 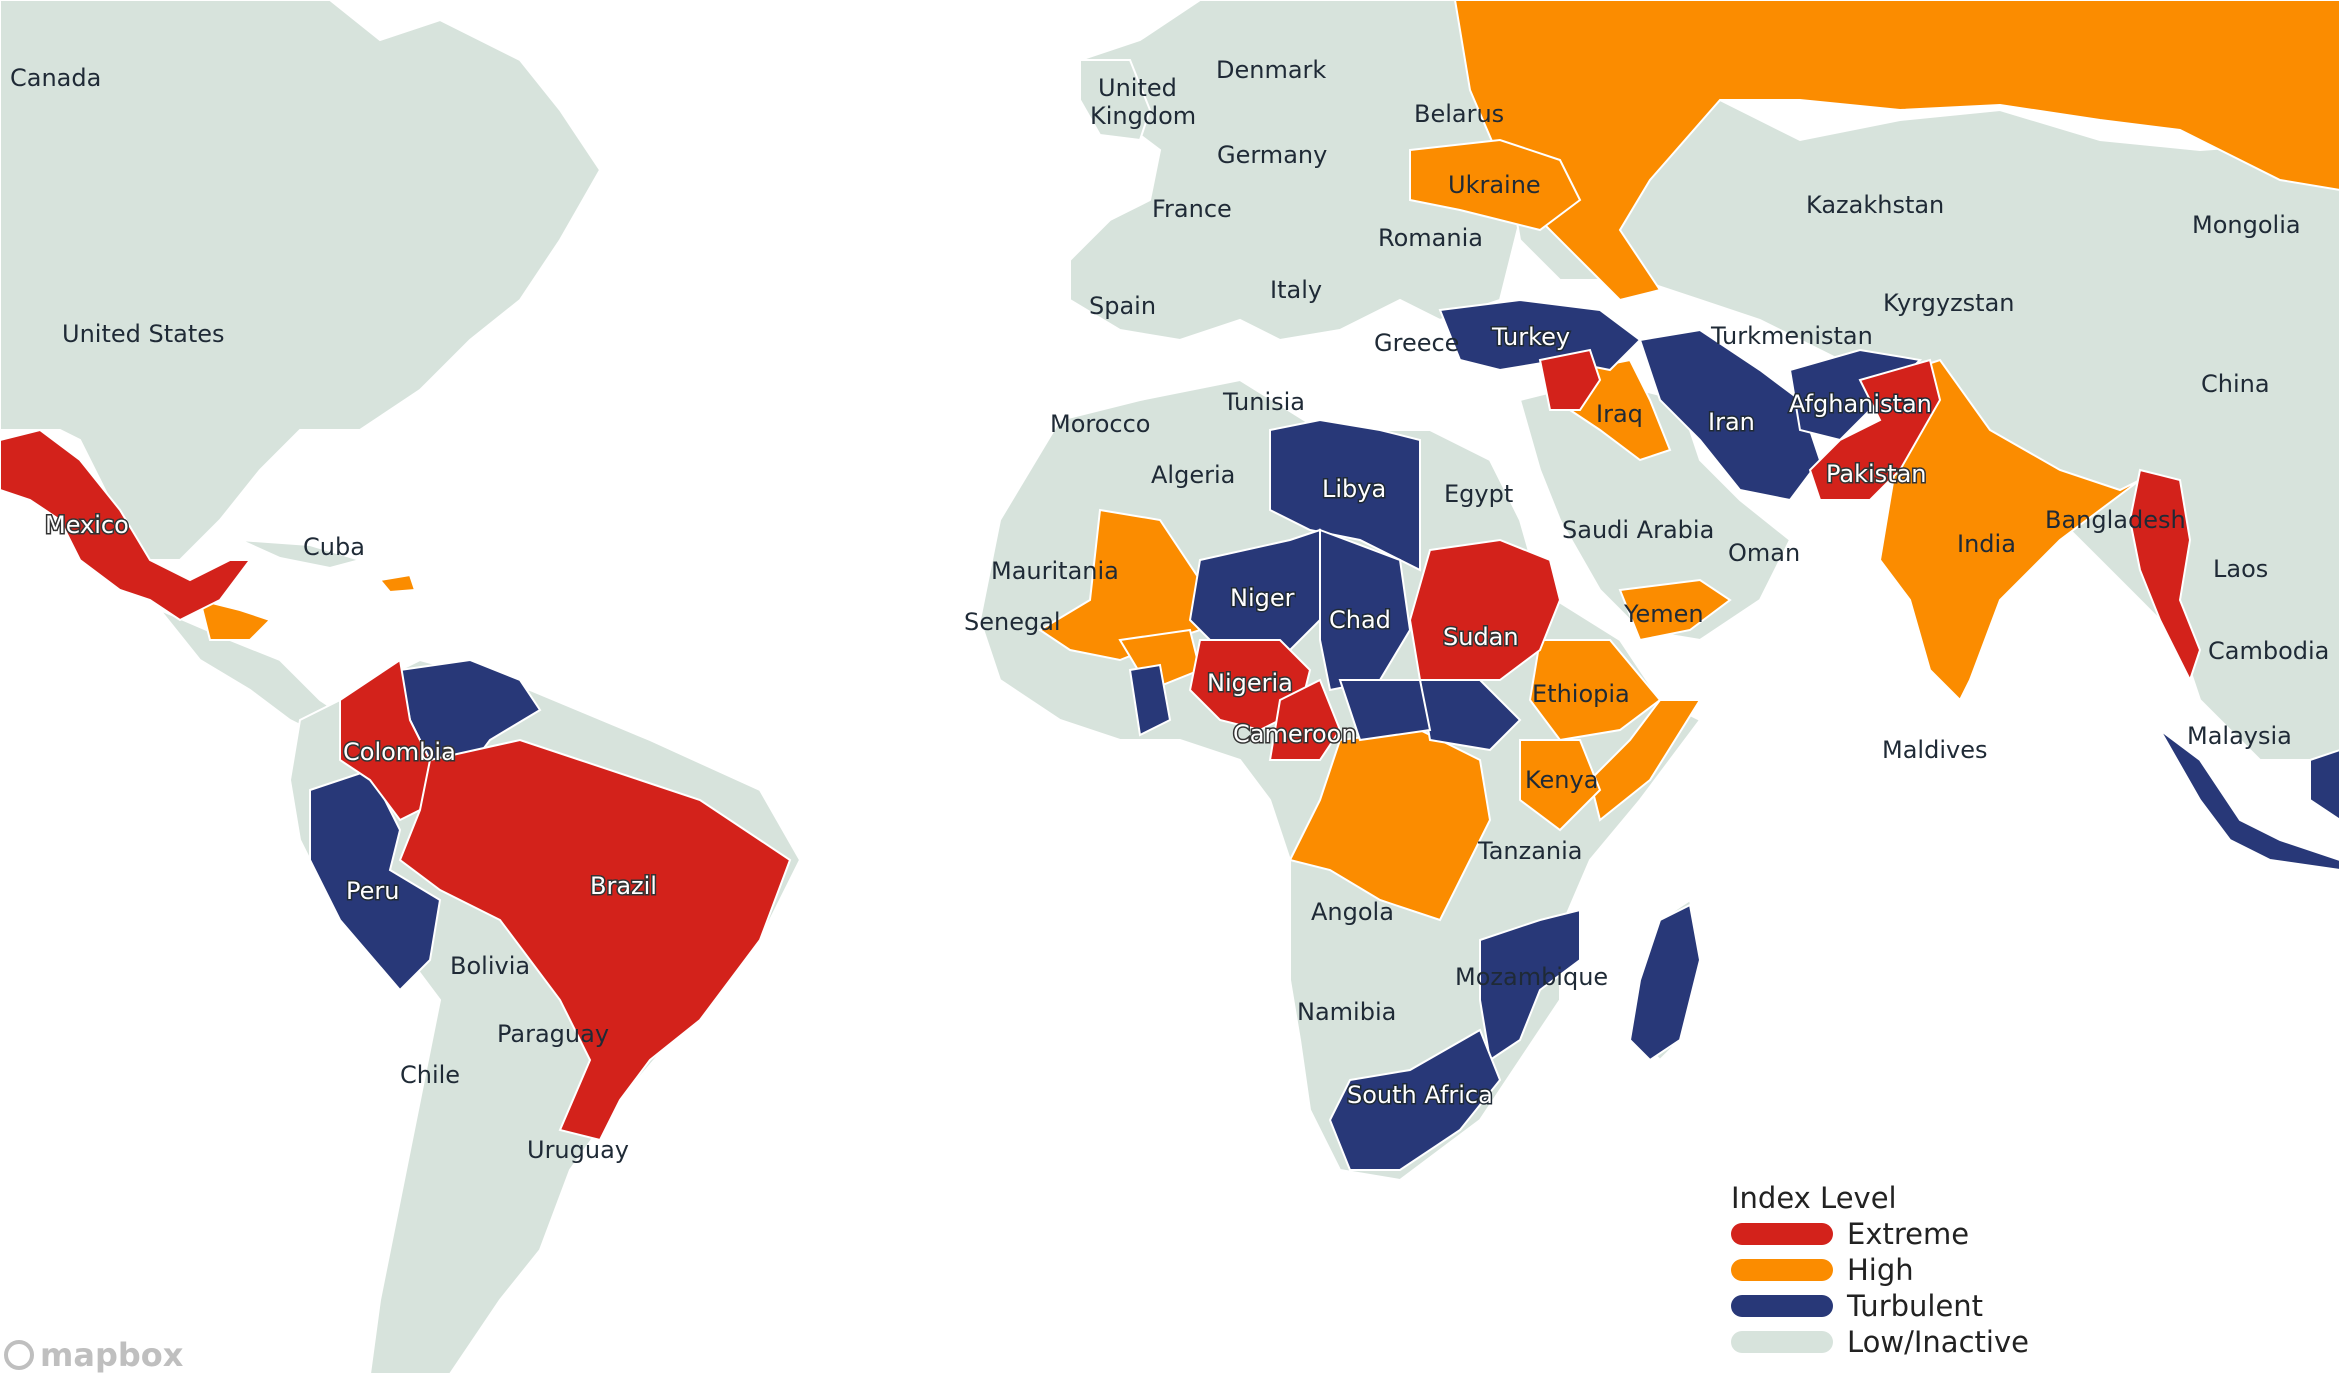 I want to click on south-africa-shape, so click(x=1415, y=1099).